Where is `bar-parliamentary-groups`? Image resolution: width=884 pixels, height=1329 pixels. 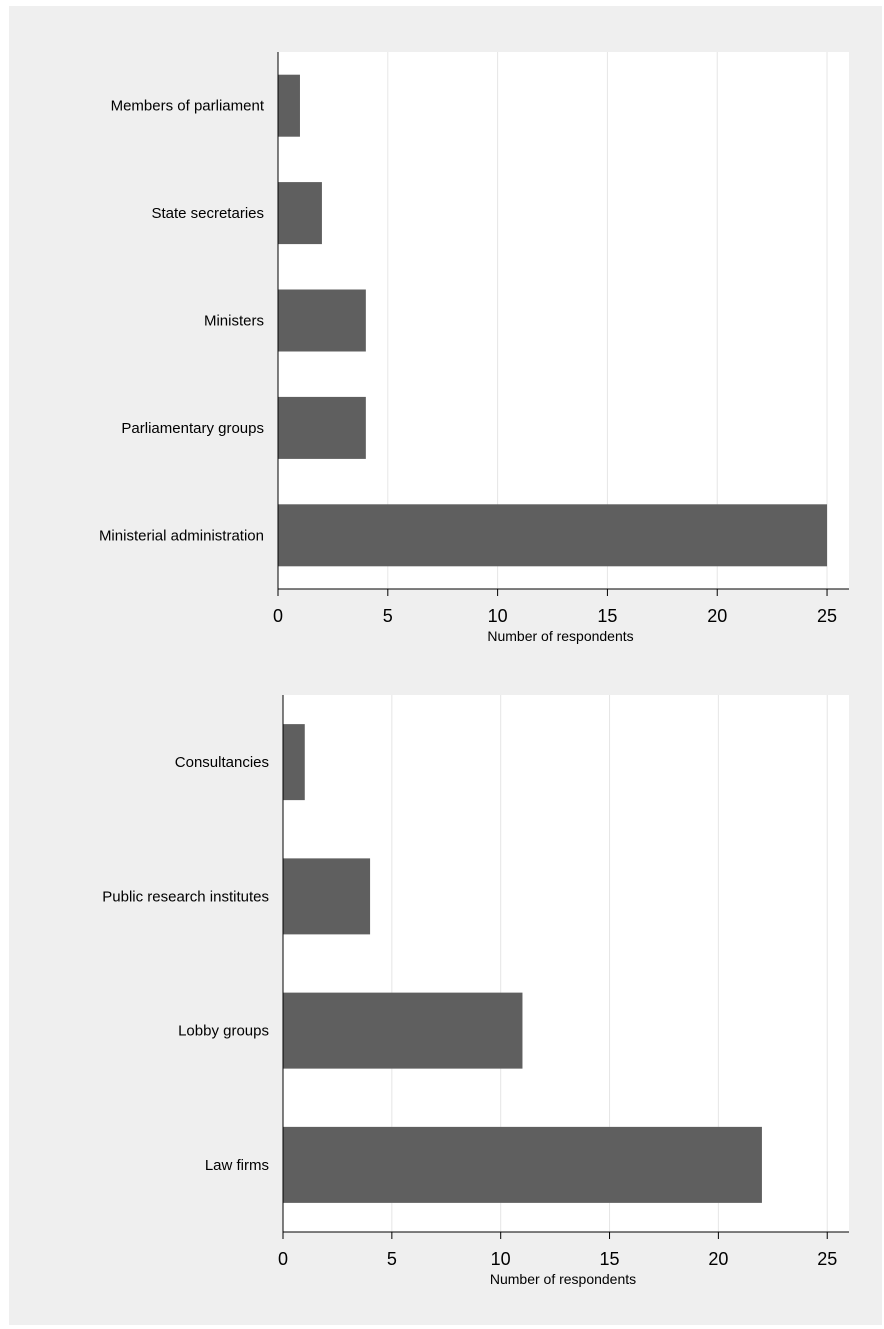 bar-parliamentary-groups is located at coordinates (322, 427).